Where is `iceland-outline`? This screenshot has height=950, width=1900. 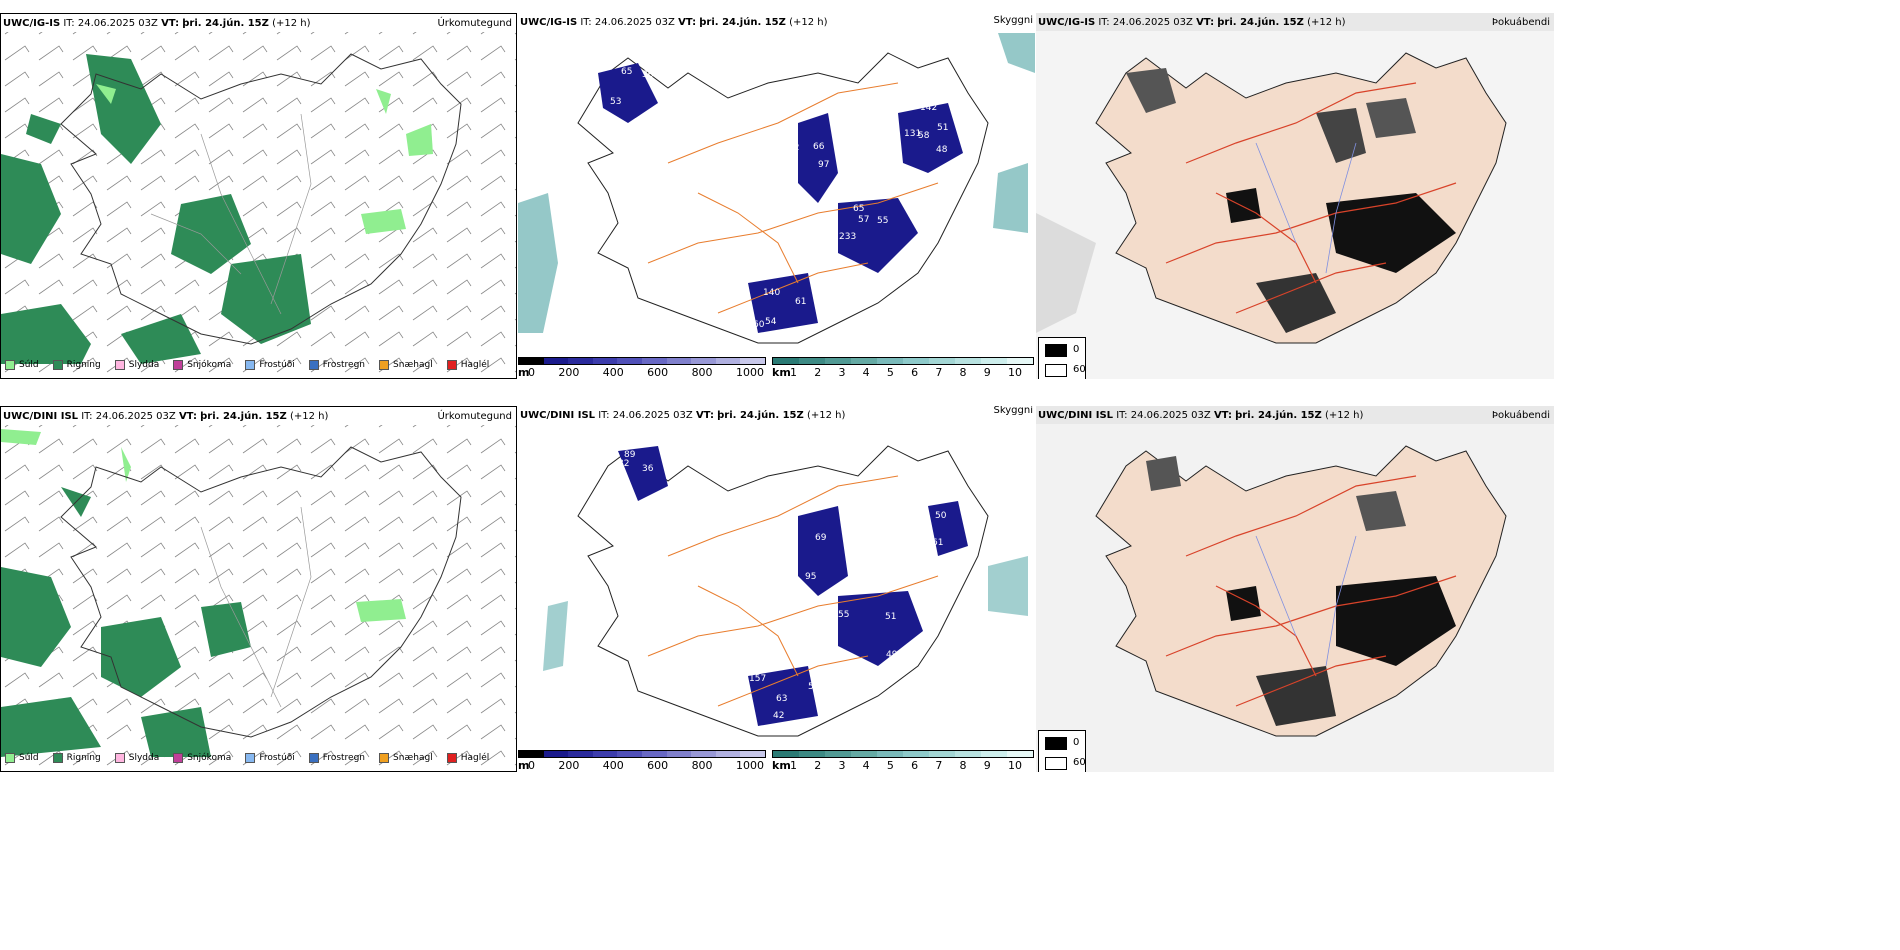 iceland-outline is located at coordinates (783, 198).